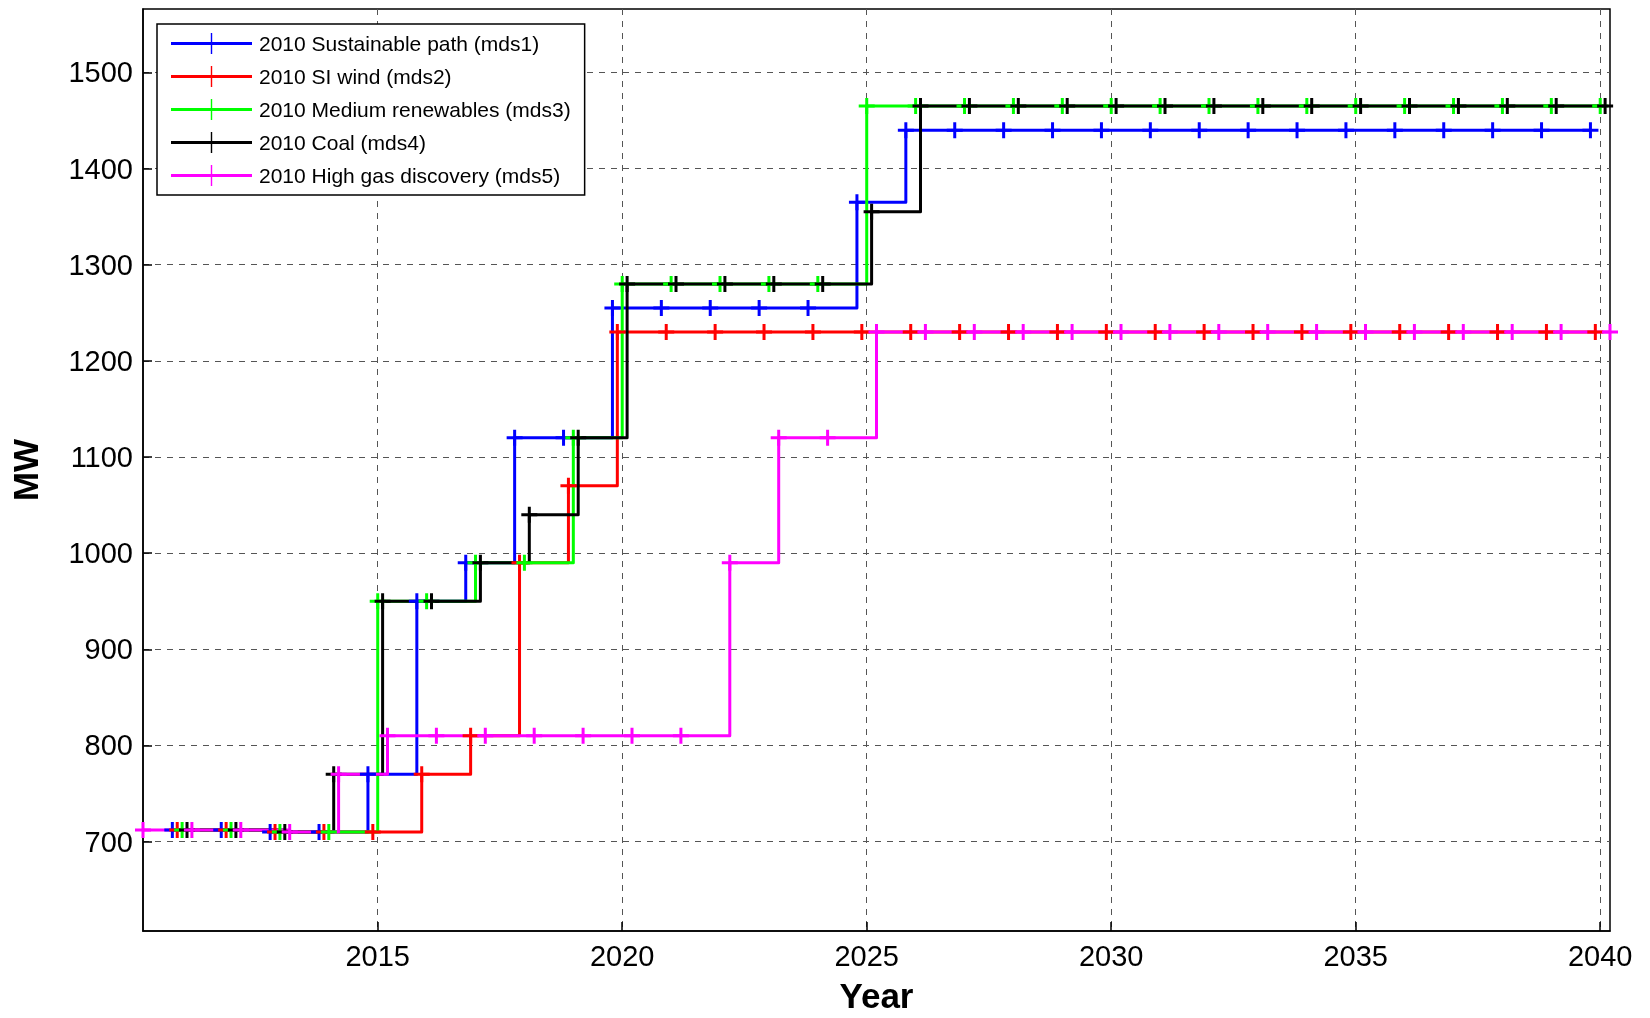 Image resolution: width=1650 pixels, height=1018 pixels. I want to click on x-tick-label: 2025, so click(866, 955).